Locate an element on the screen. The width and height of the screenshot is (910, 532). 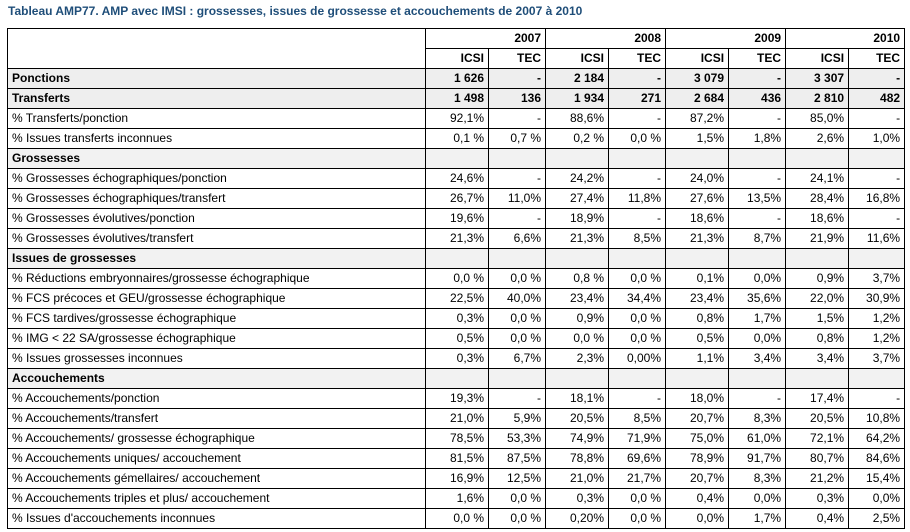
value-cell: 18,0% is located at coordinates (697, 398).